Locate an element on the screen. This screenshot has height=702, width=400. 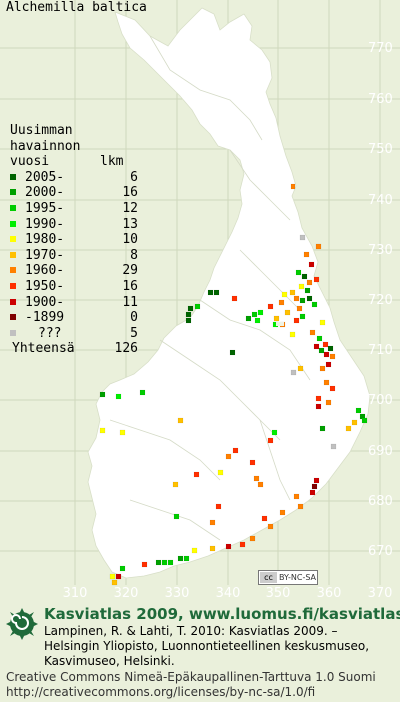
legend-total: Yhteensä 126 is located at coordinates (74, 349).